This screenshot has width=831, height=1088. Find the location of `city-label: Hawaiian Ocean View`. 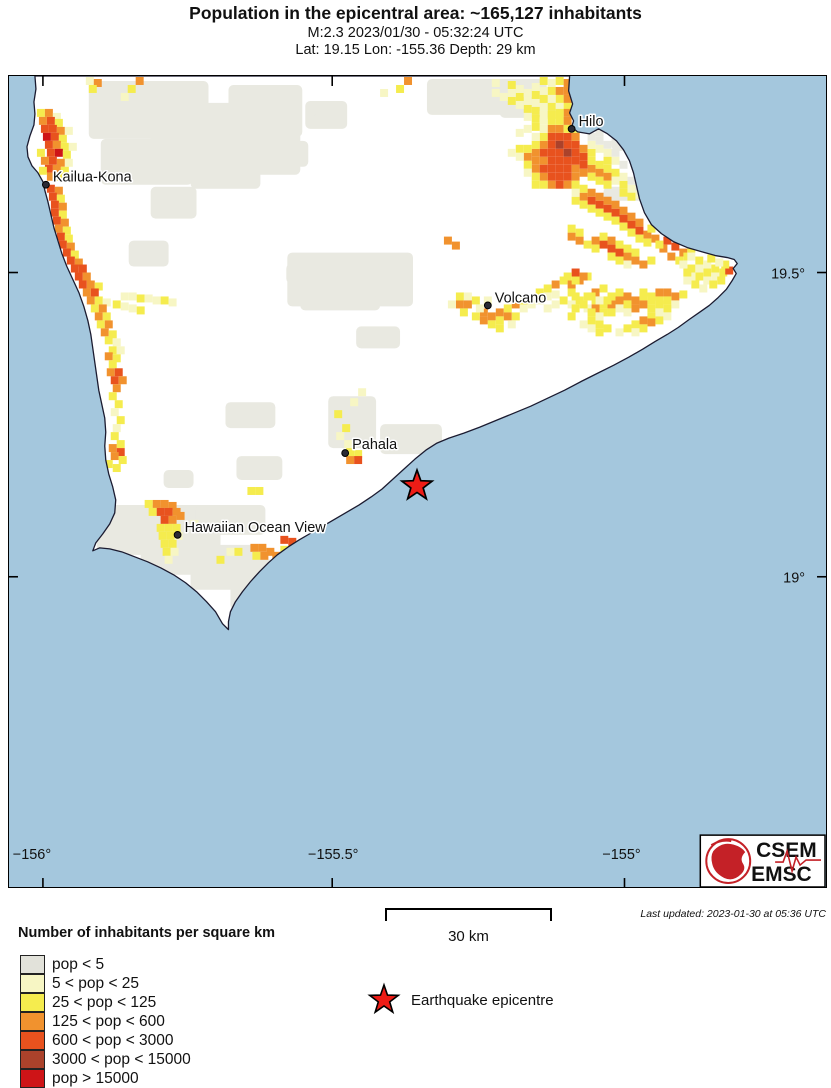

city-label: Hawaiian Ocean View is located at coordinates (256, 528).